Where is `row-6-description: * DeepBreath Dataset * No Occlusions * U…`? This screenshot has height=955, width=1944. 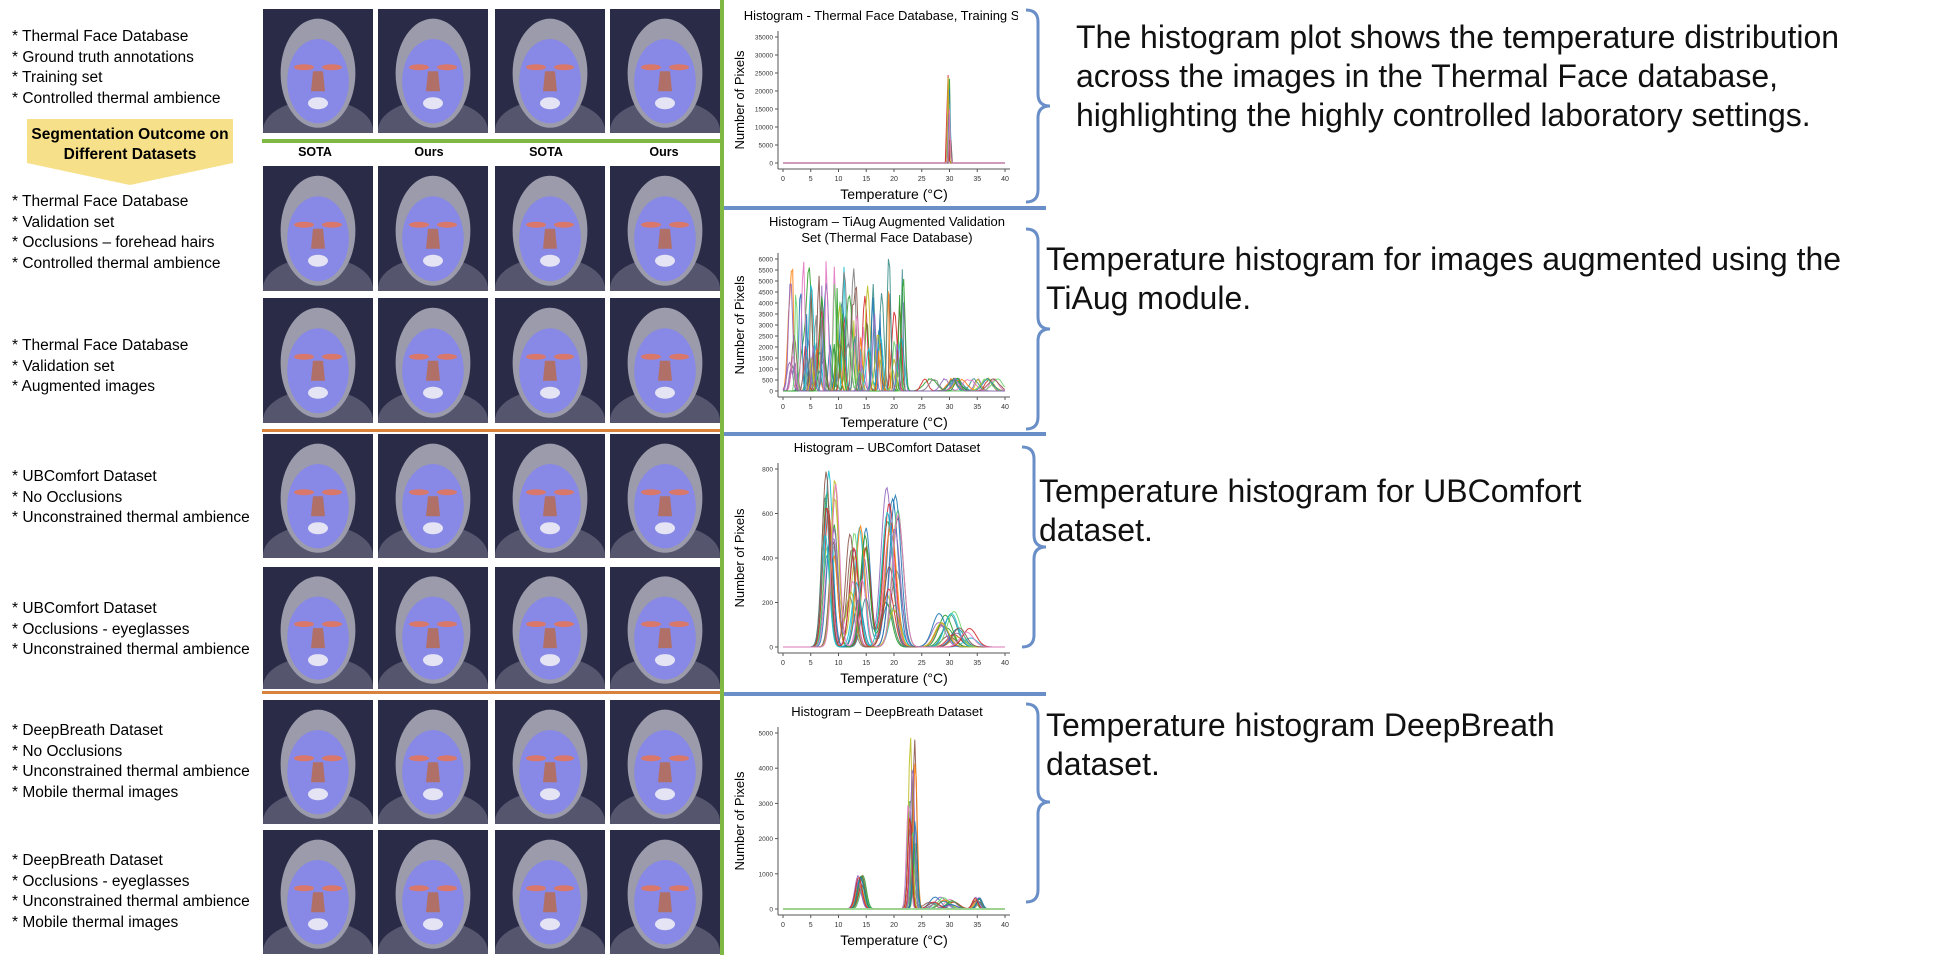
row-6-description: * DeepBreath Dataset * No Occlusions * U… is located at coordinates (131, 762).